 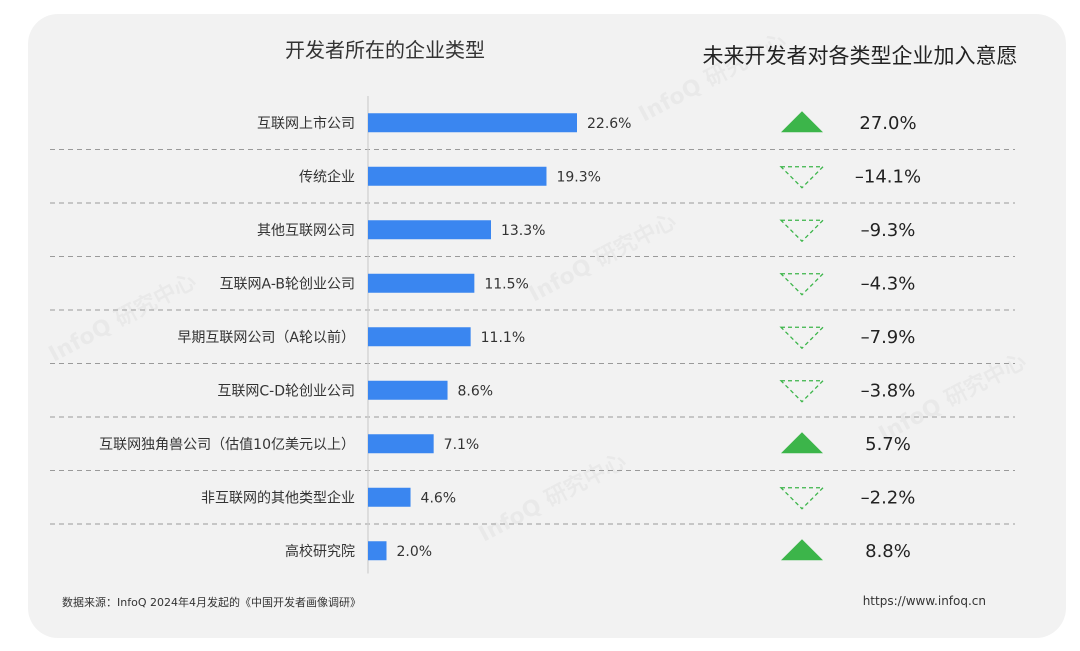 I want to click on change-value-label: 5.7%, so click(x=888, y=444).